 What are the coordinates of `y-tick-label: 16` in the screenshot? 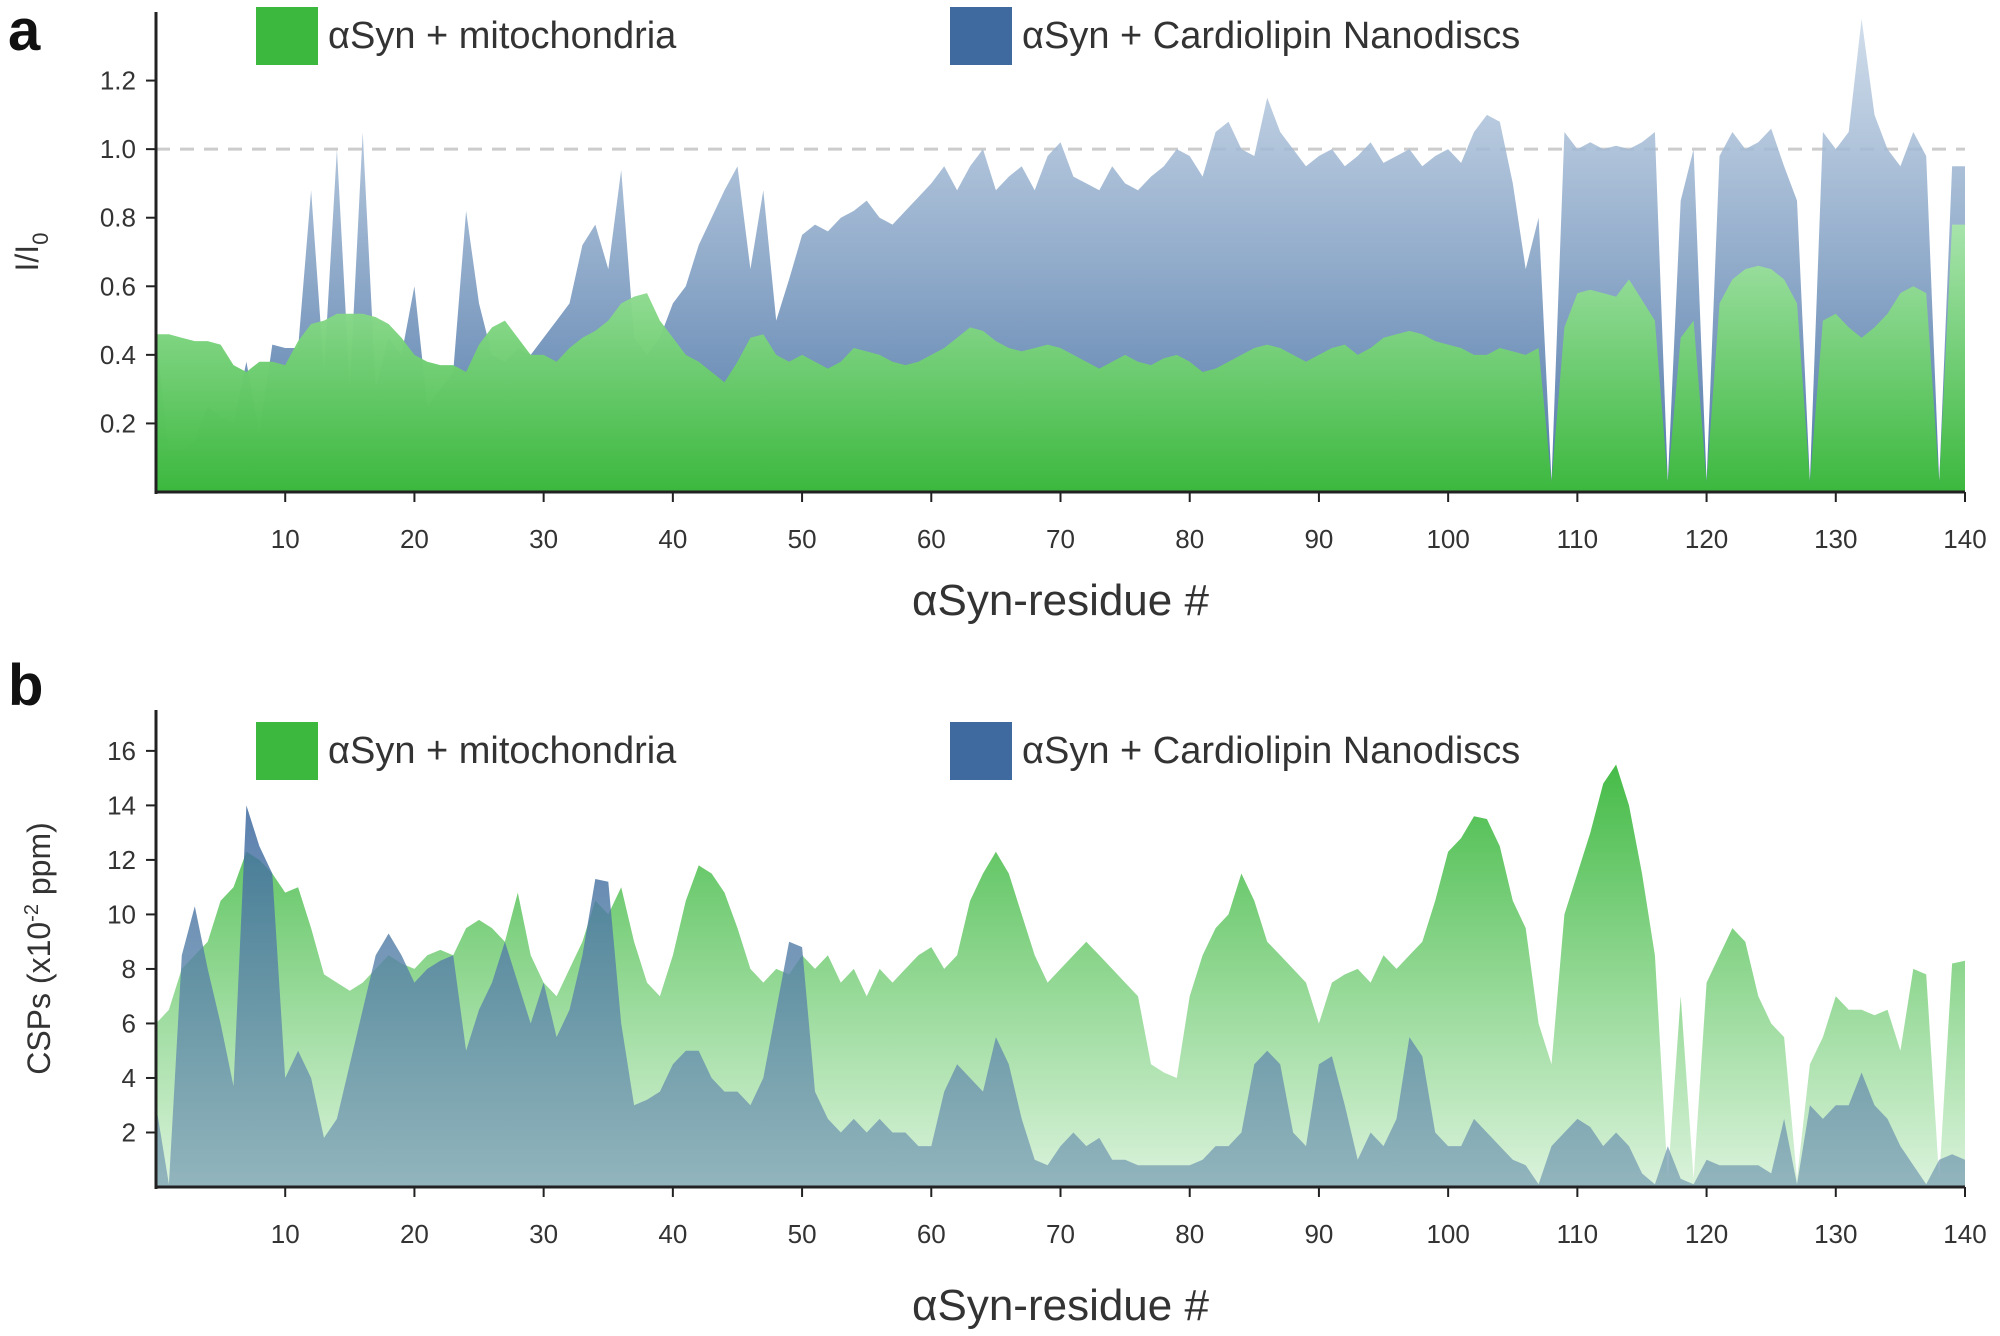 It's located at (121, 751).